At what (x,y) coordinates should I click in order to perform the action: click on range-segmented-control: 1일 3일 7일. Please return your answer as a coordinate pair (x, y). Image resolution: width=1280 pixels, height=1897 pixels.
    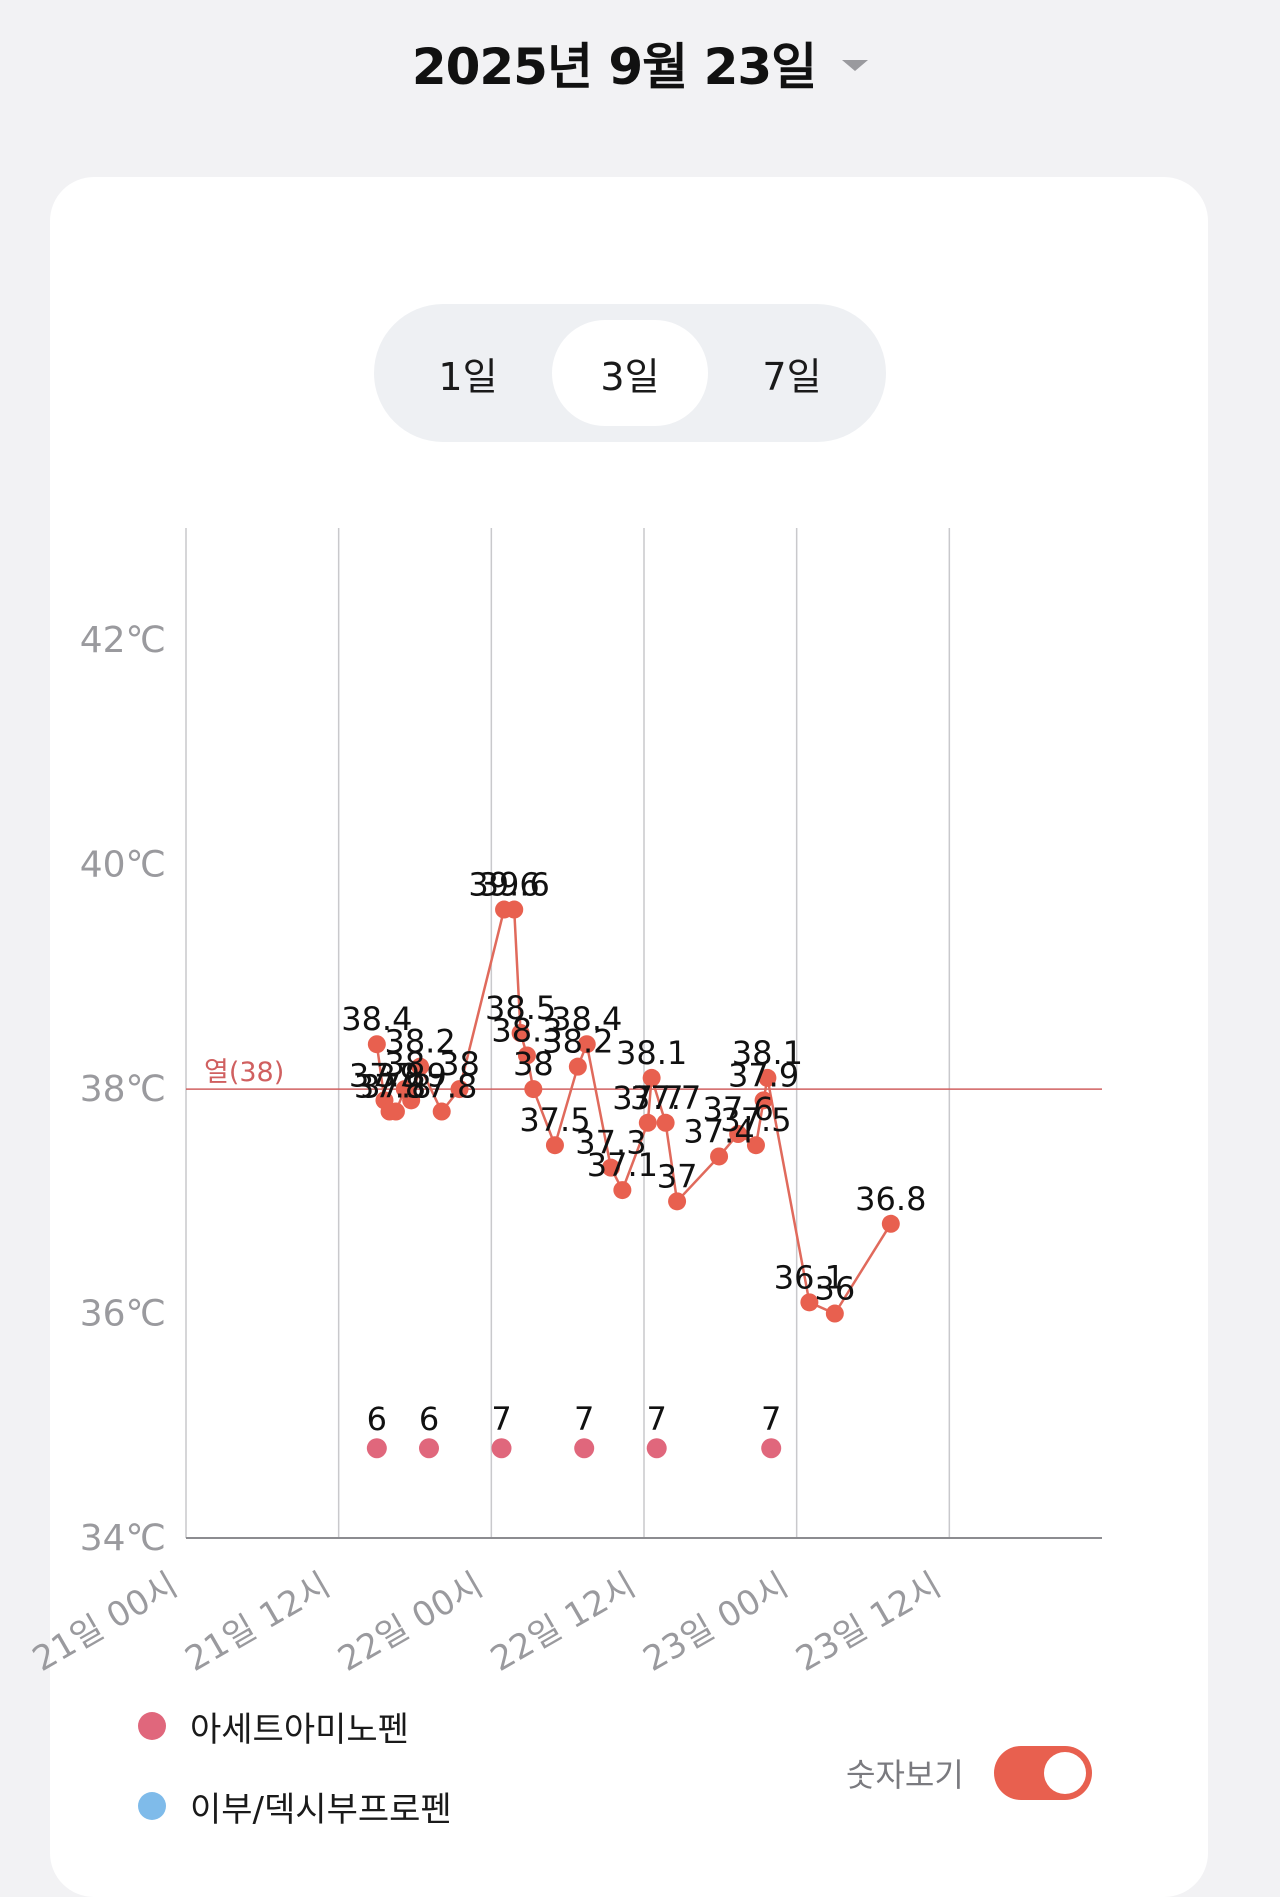
    Looking at the image, I should click on (630, 373).